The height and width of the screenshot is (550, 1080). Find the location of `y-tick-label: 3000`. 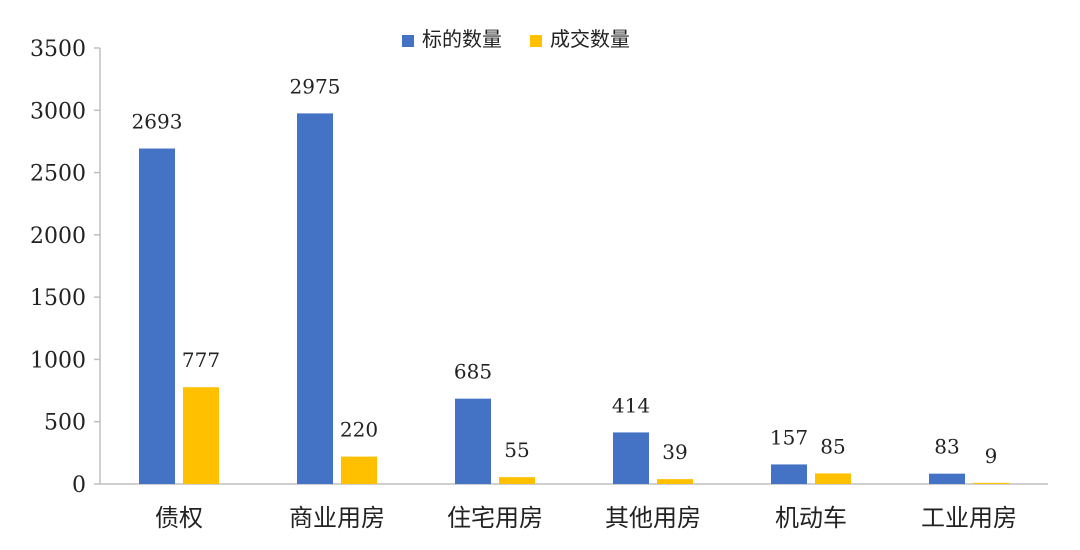

y-tick-label: 3000 is located at coordinates (58, 111).